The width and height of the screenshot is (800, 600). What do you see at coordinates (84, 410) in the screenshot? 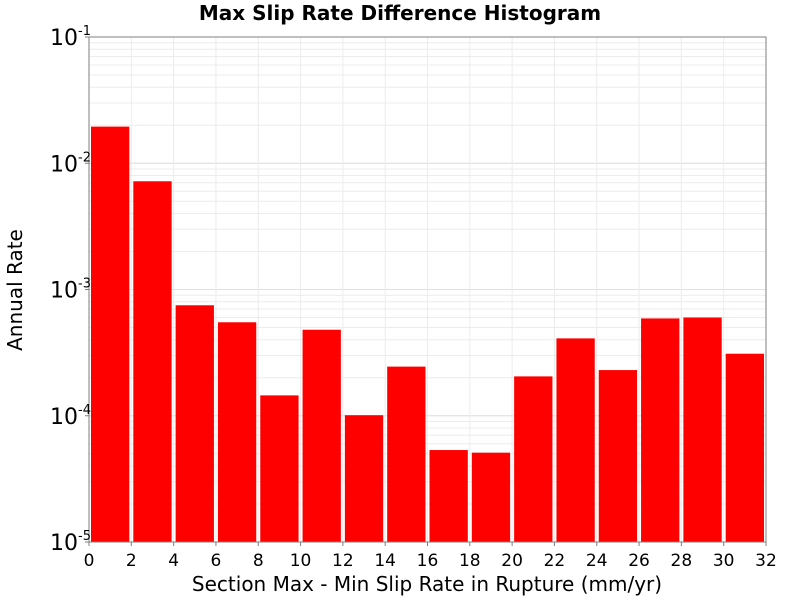
I see `y-tick-label-exponent: -4` at bounding box center [84, 410].